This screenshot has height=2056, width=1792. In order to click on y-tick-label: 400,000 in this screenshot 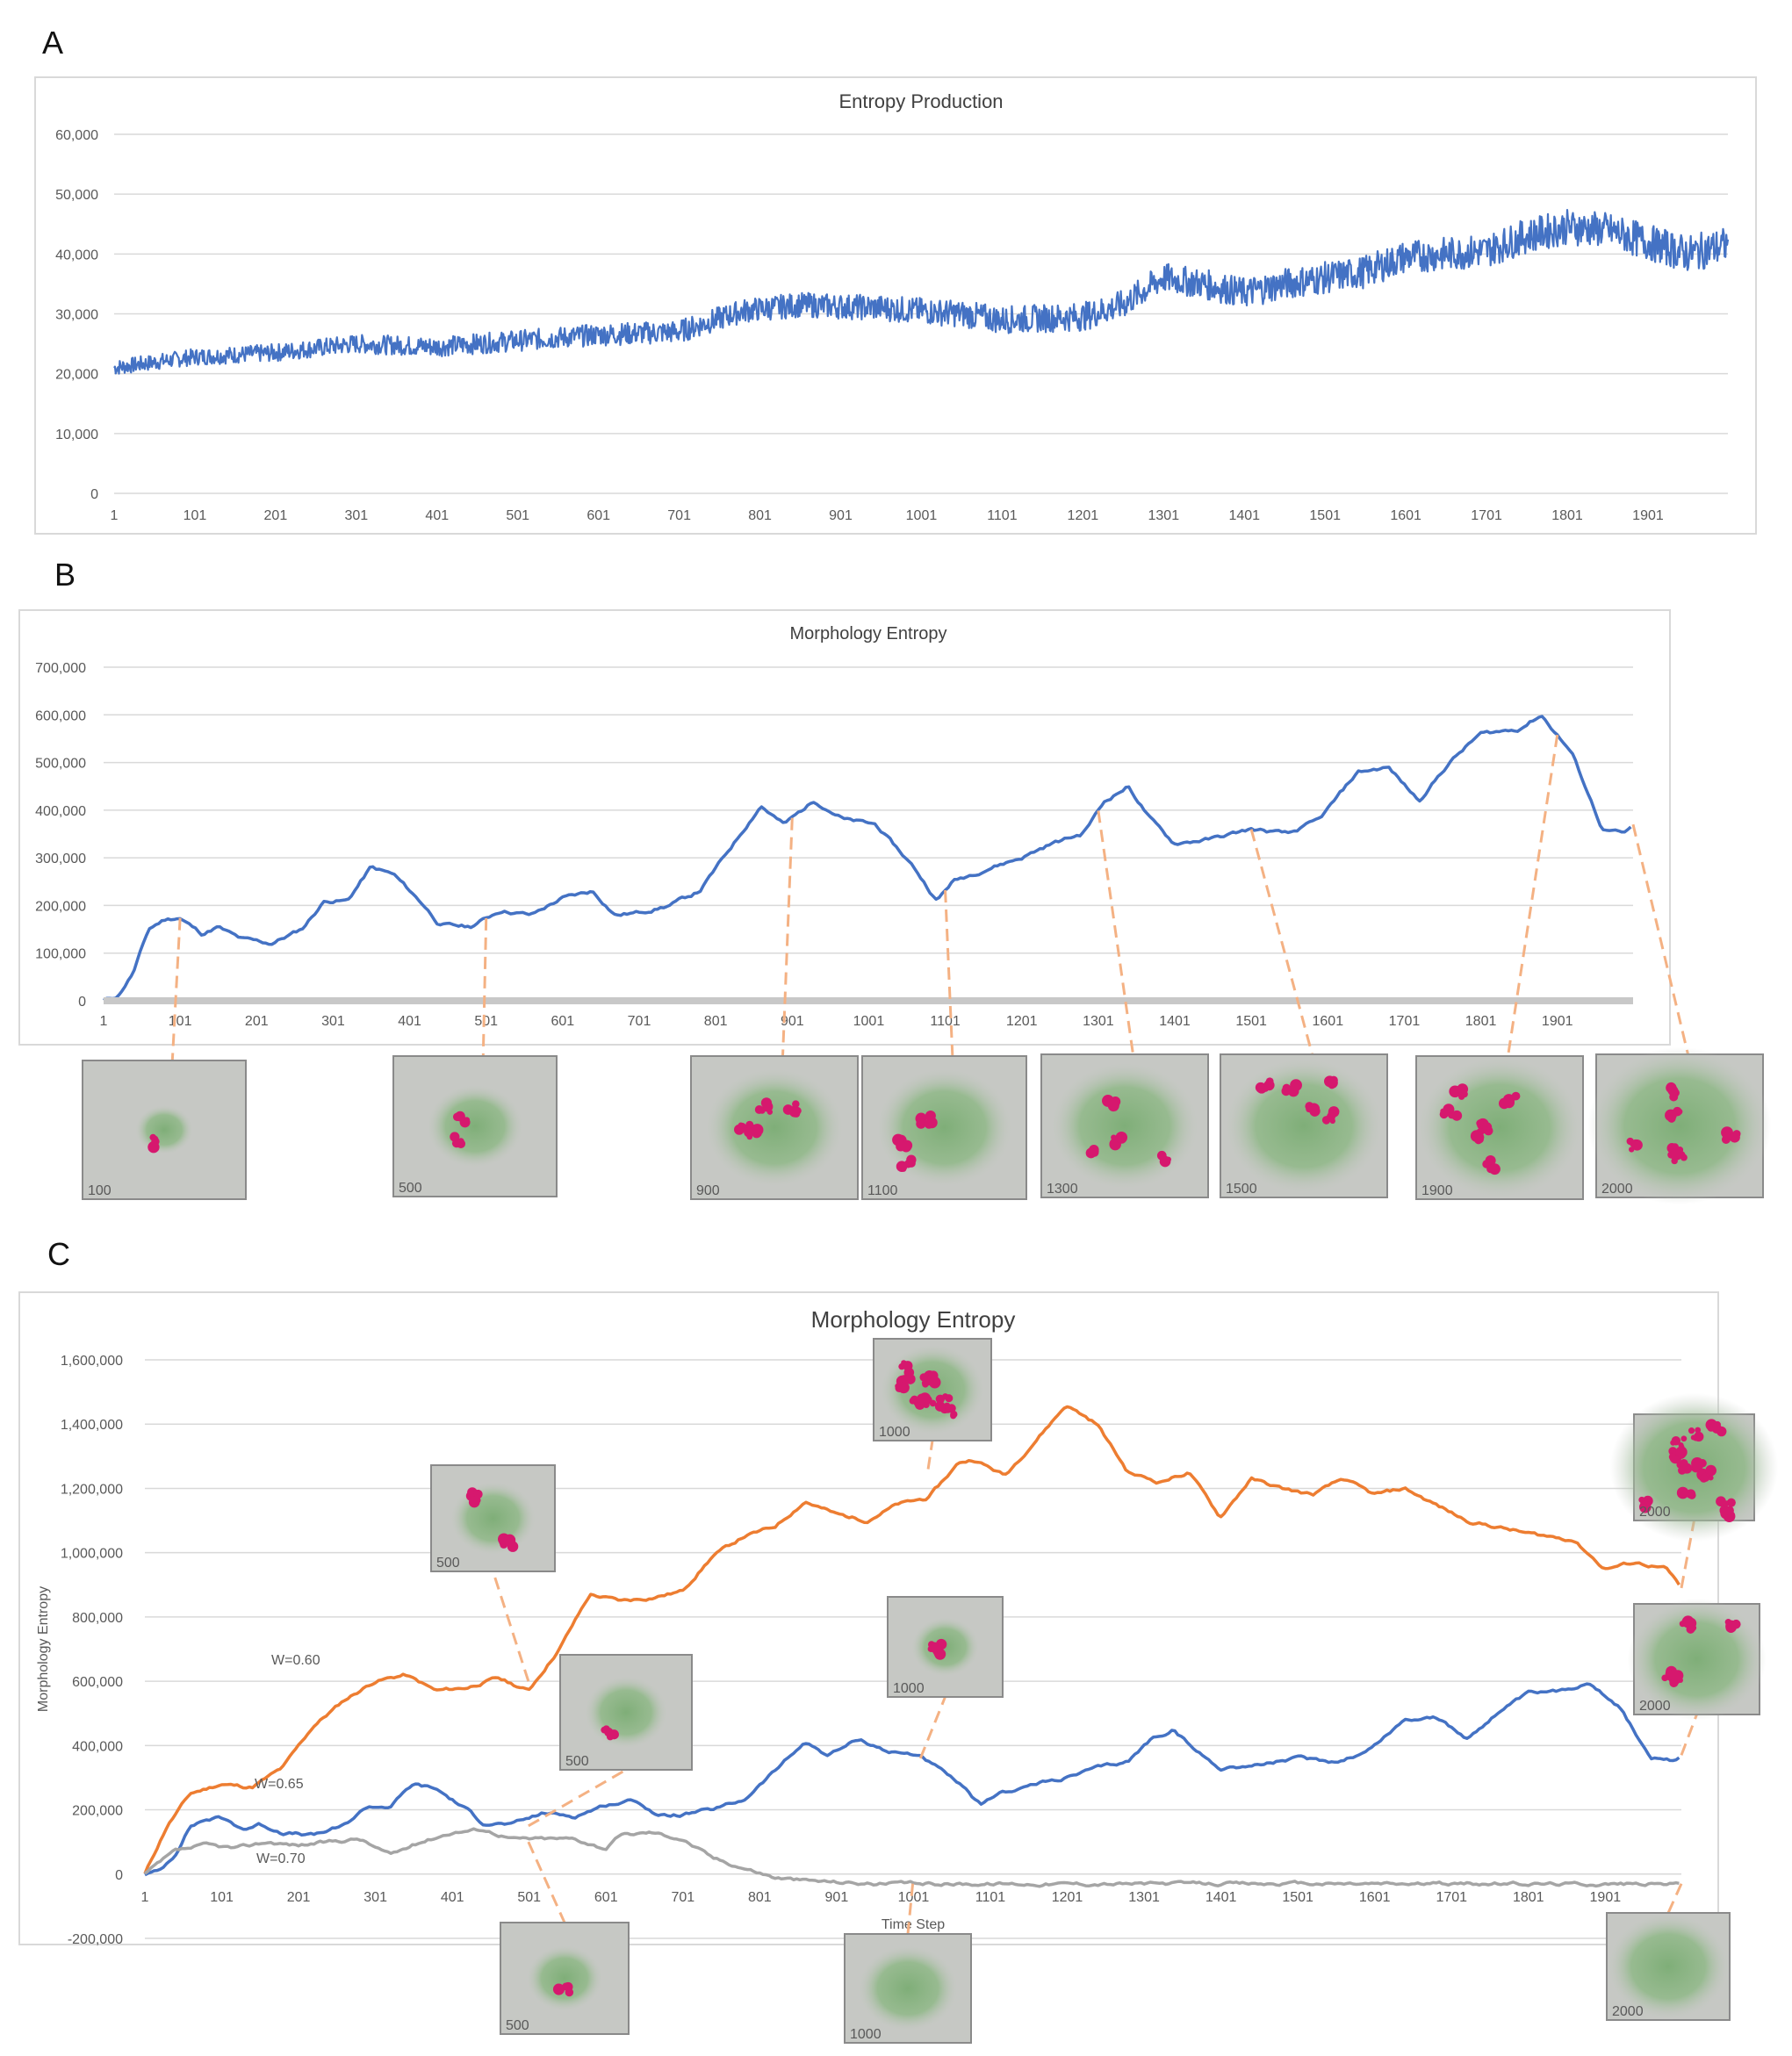, I will do `click(97, 1746)`.